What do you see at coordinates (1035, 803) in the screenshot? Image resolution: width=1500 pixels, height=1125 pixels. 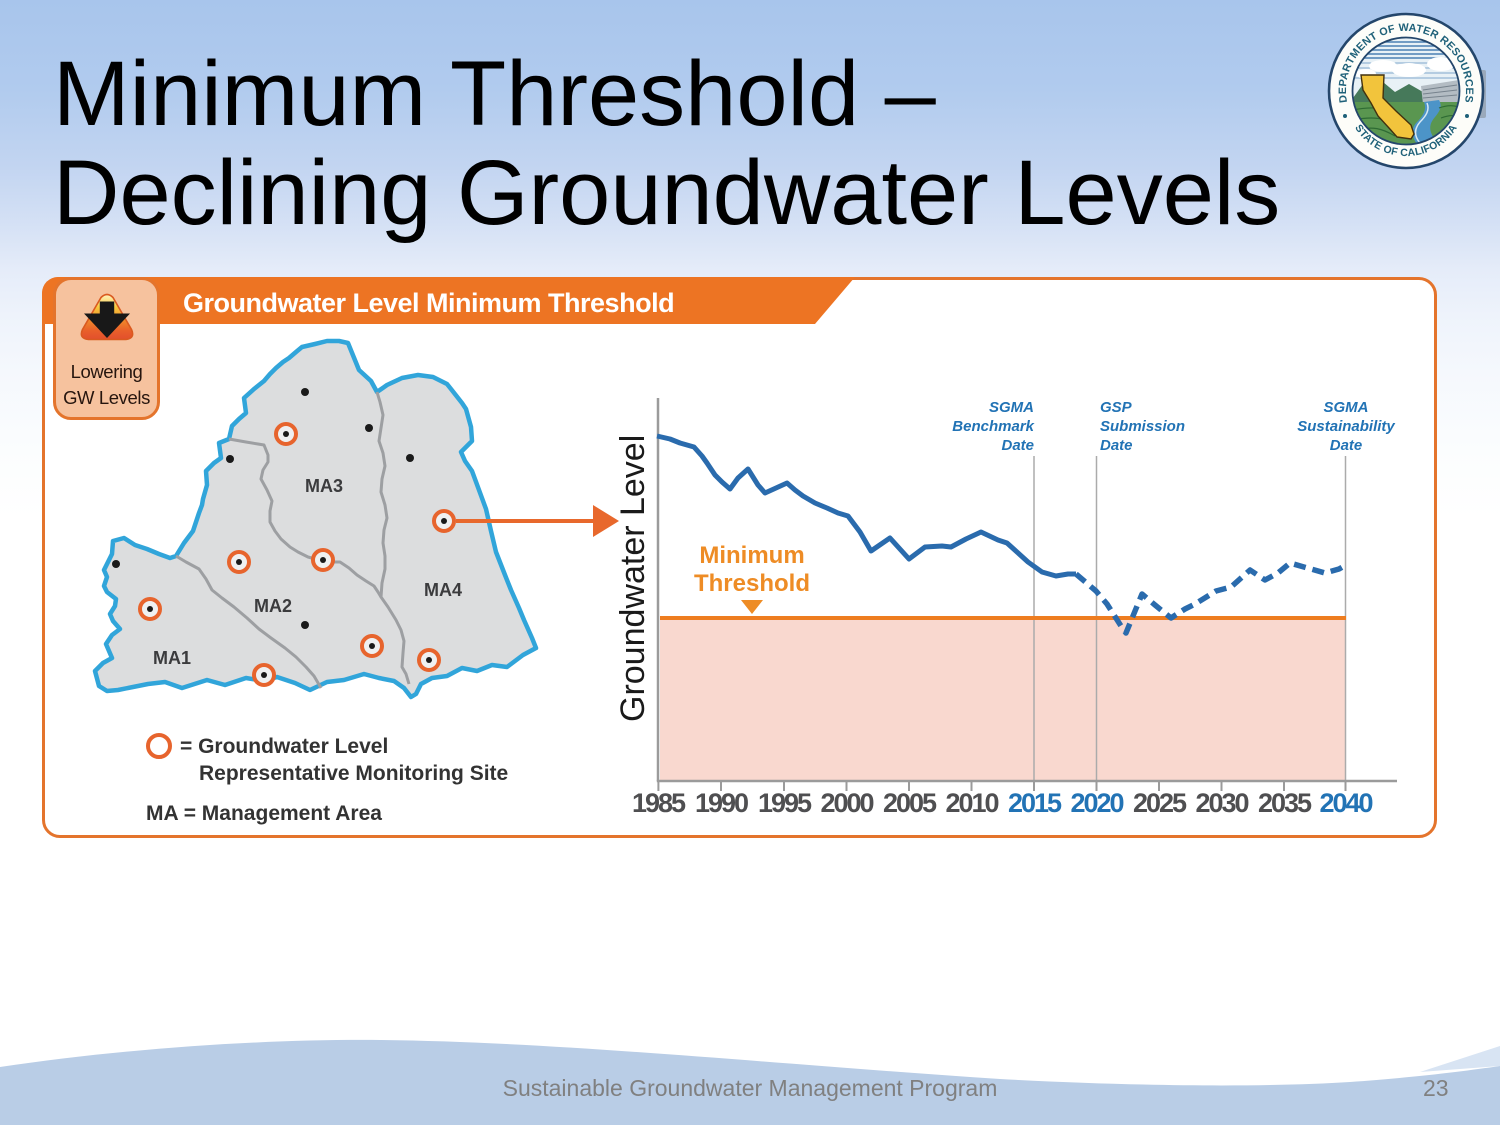 I see `svg-text: 2015` at bounding box center [1035, 803].